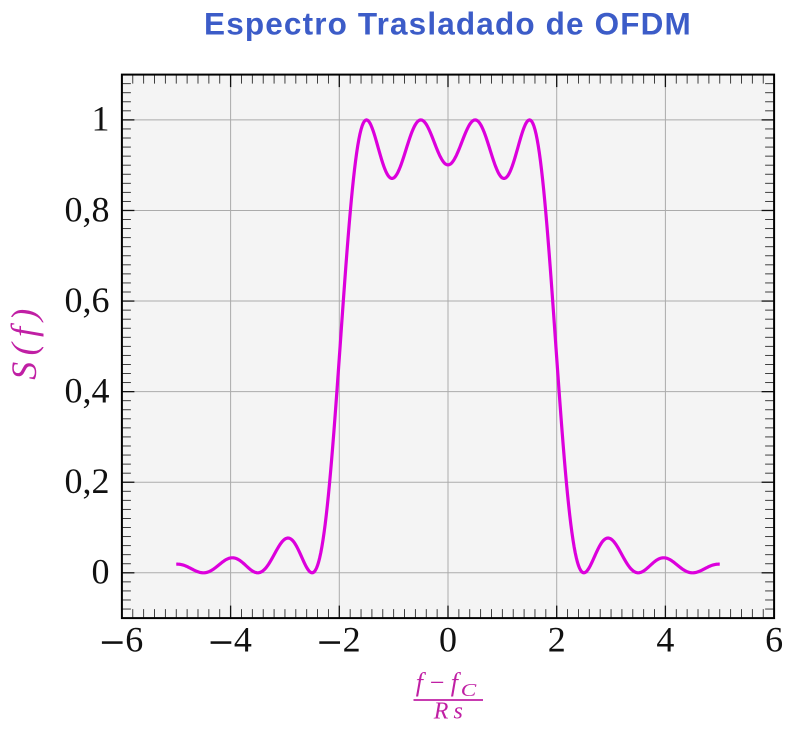  I want to click on svg-text: S(f), so click(24, 344).